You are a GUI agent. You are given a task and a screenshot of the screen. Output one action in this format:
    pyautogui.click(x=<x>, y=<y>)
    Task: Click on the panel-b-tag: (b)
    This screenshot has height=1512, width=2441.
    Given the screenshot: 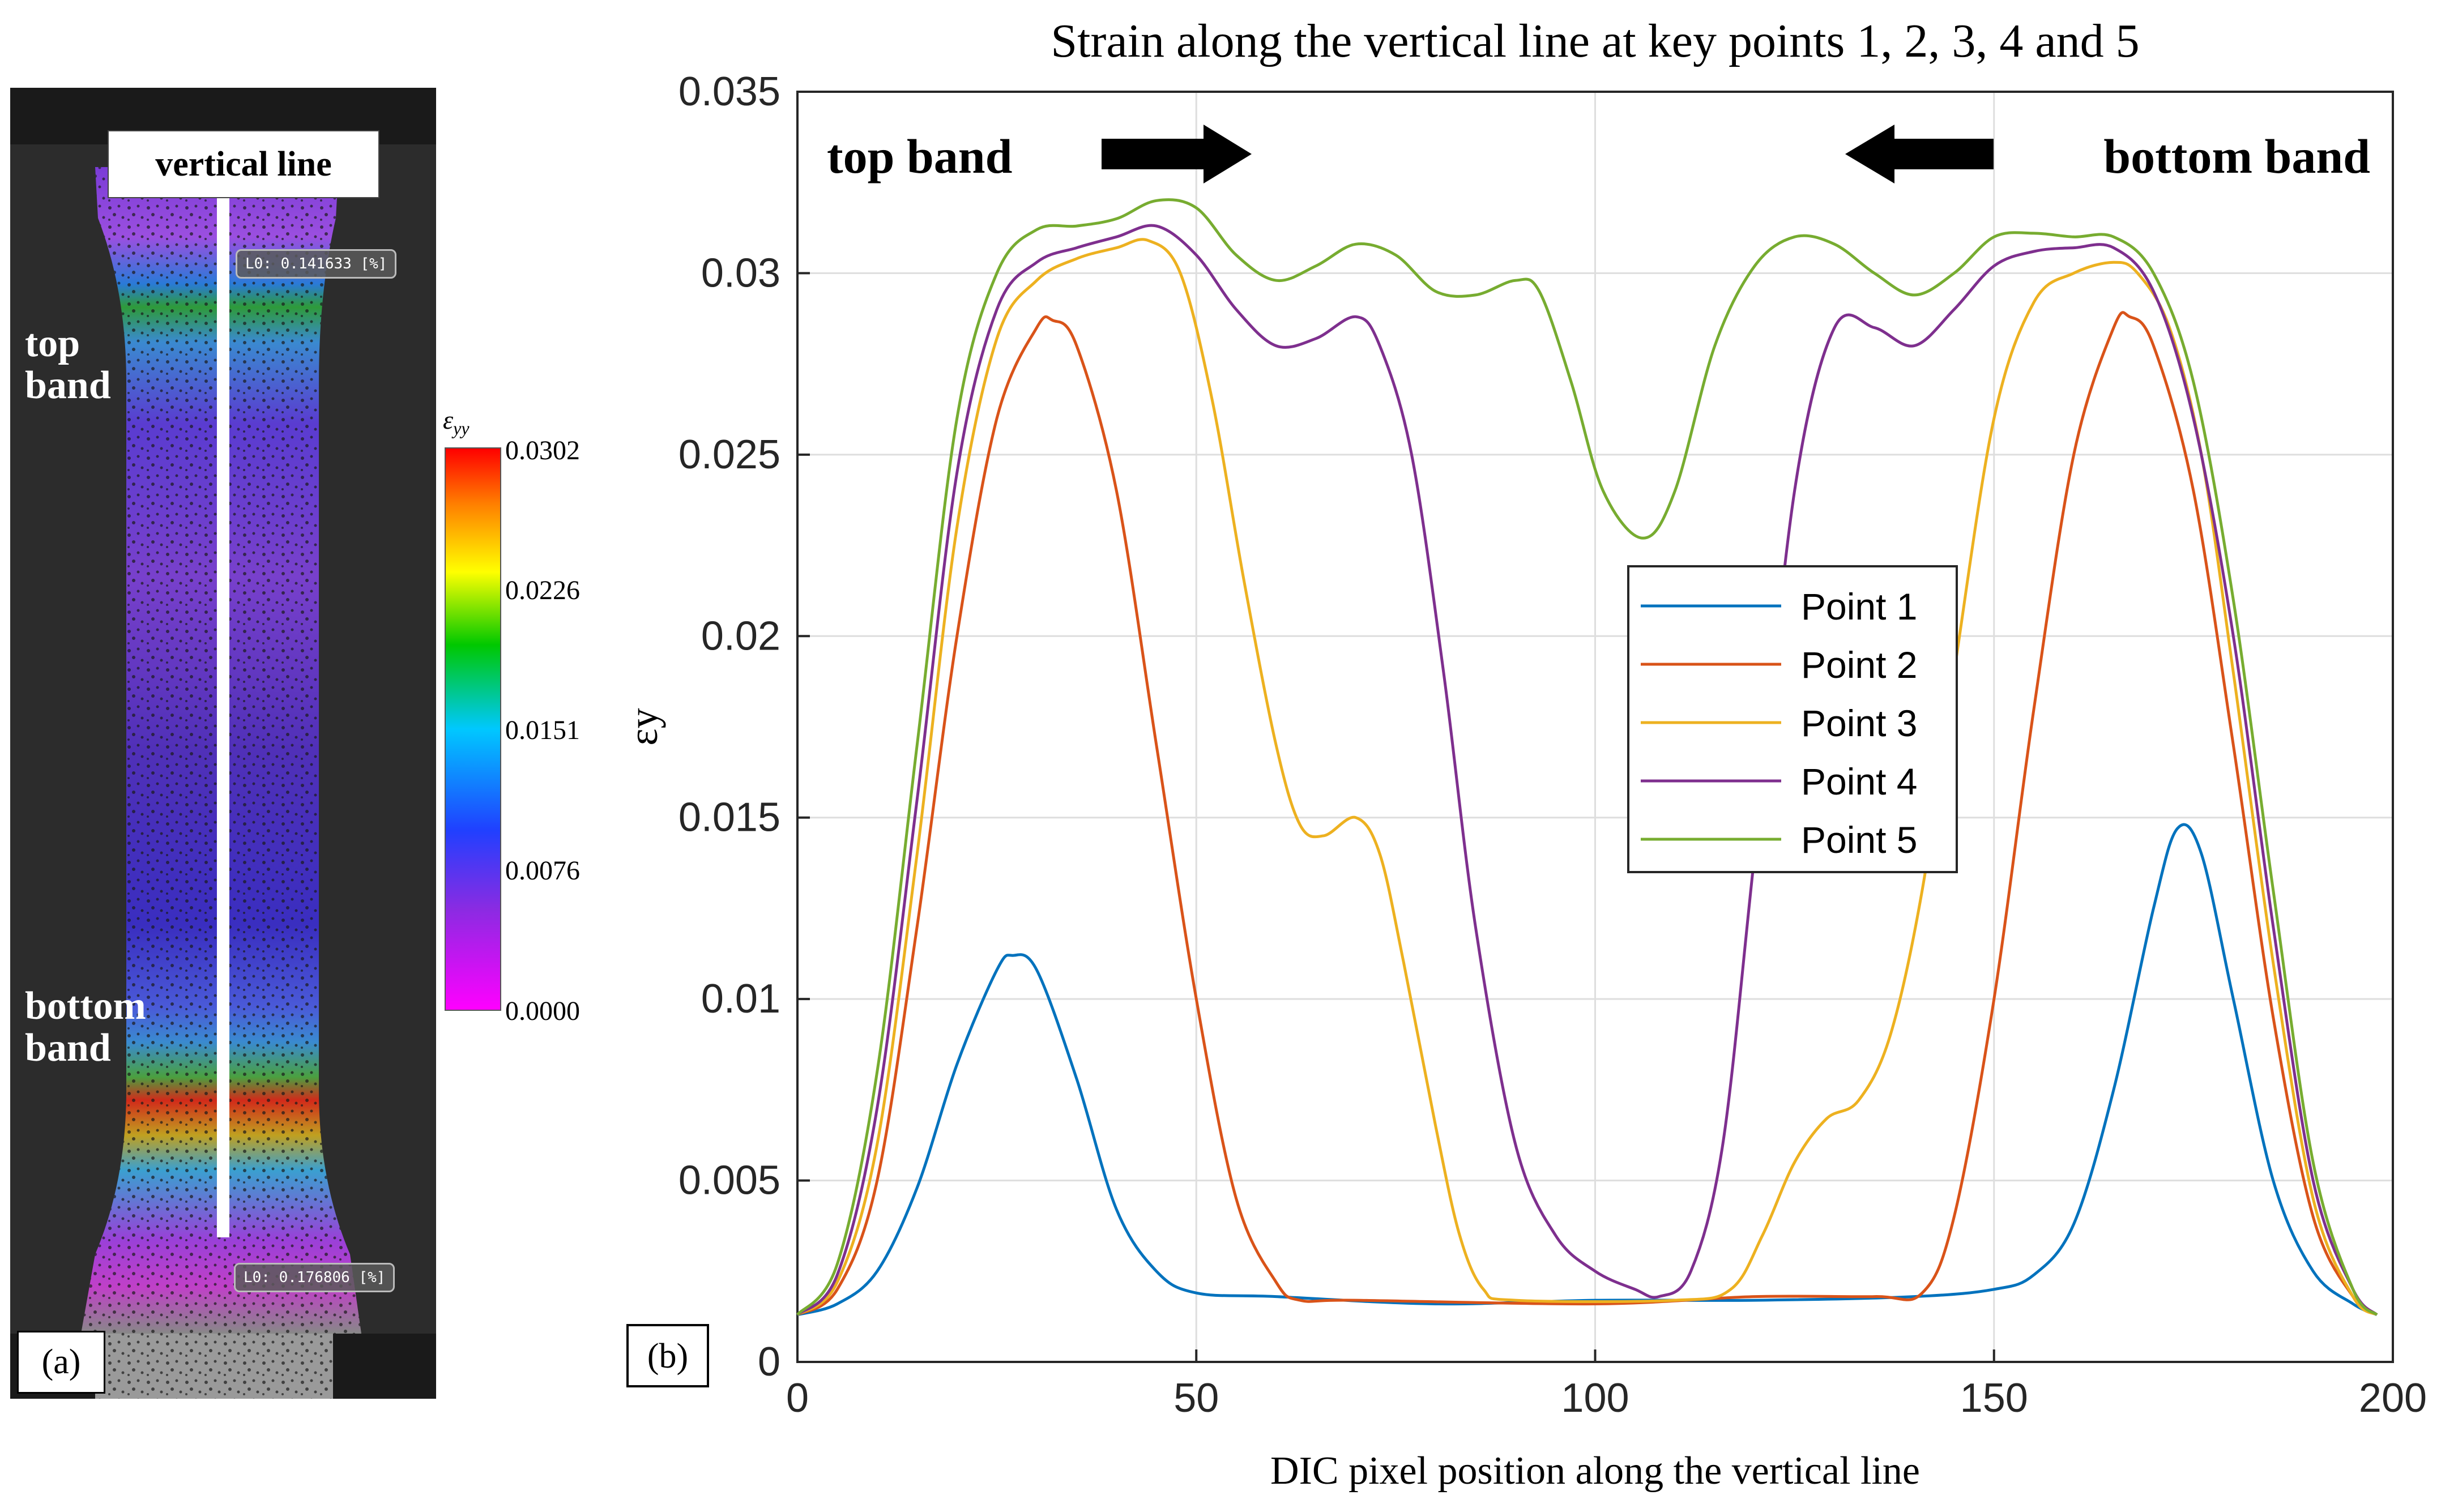 What is the action you would take?
    pyautogui.click(x=667, y=1355)
    